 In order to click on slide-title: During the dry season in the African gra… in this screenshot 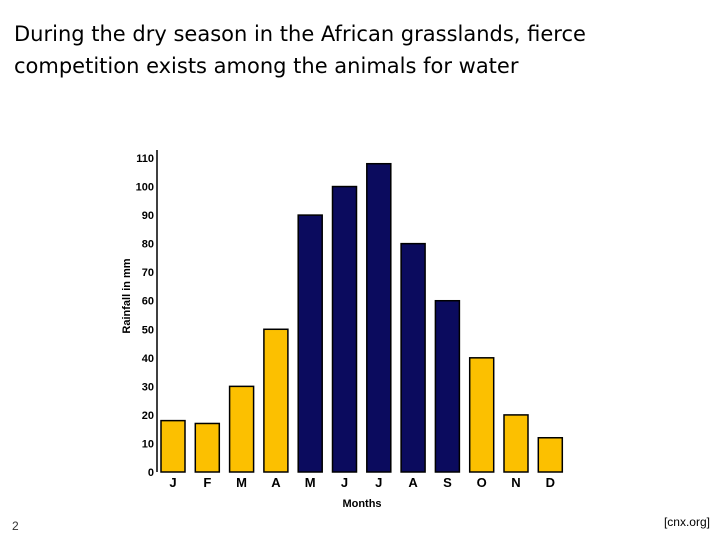, I will do `click(359, 50)`.